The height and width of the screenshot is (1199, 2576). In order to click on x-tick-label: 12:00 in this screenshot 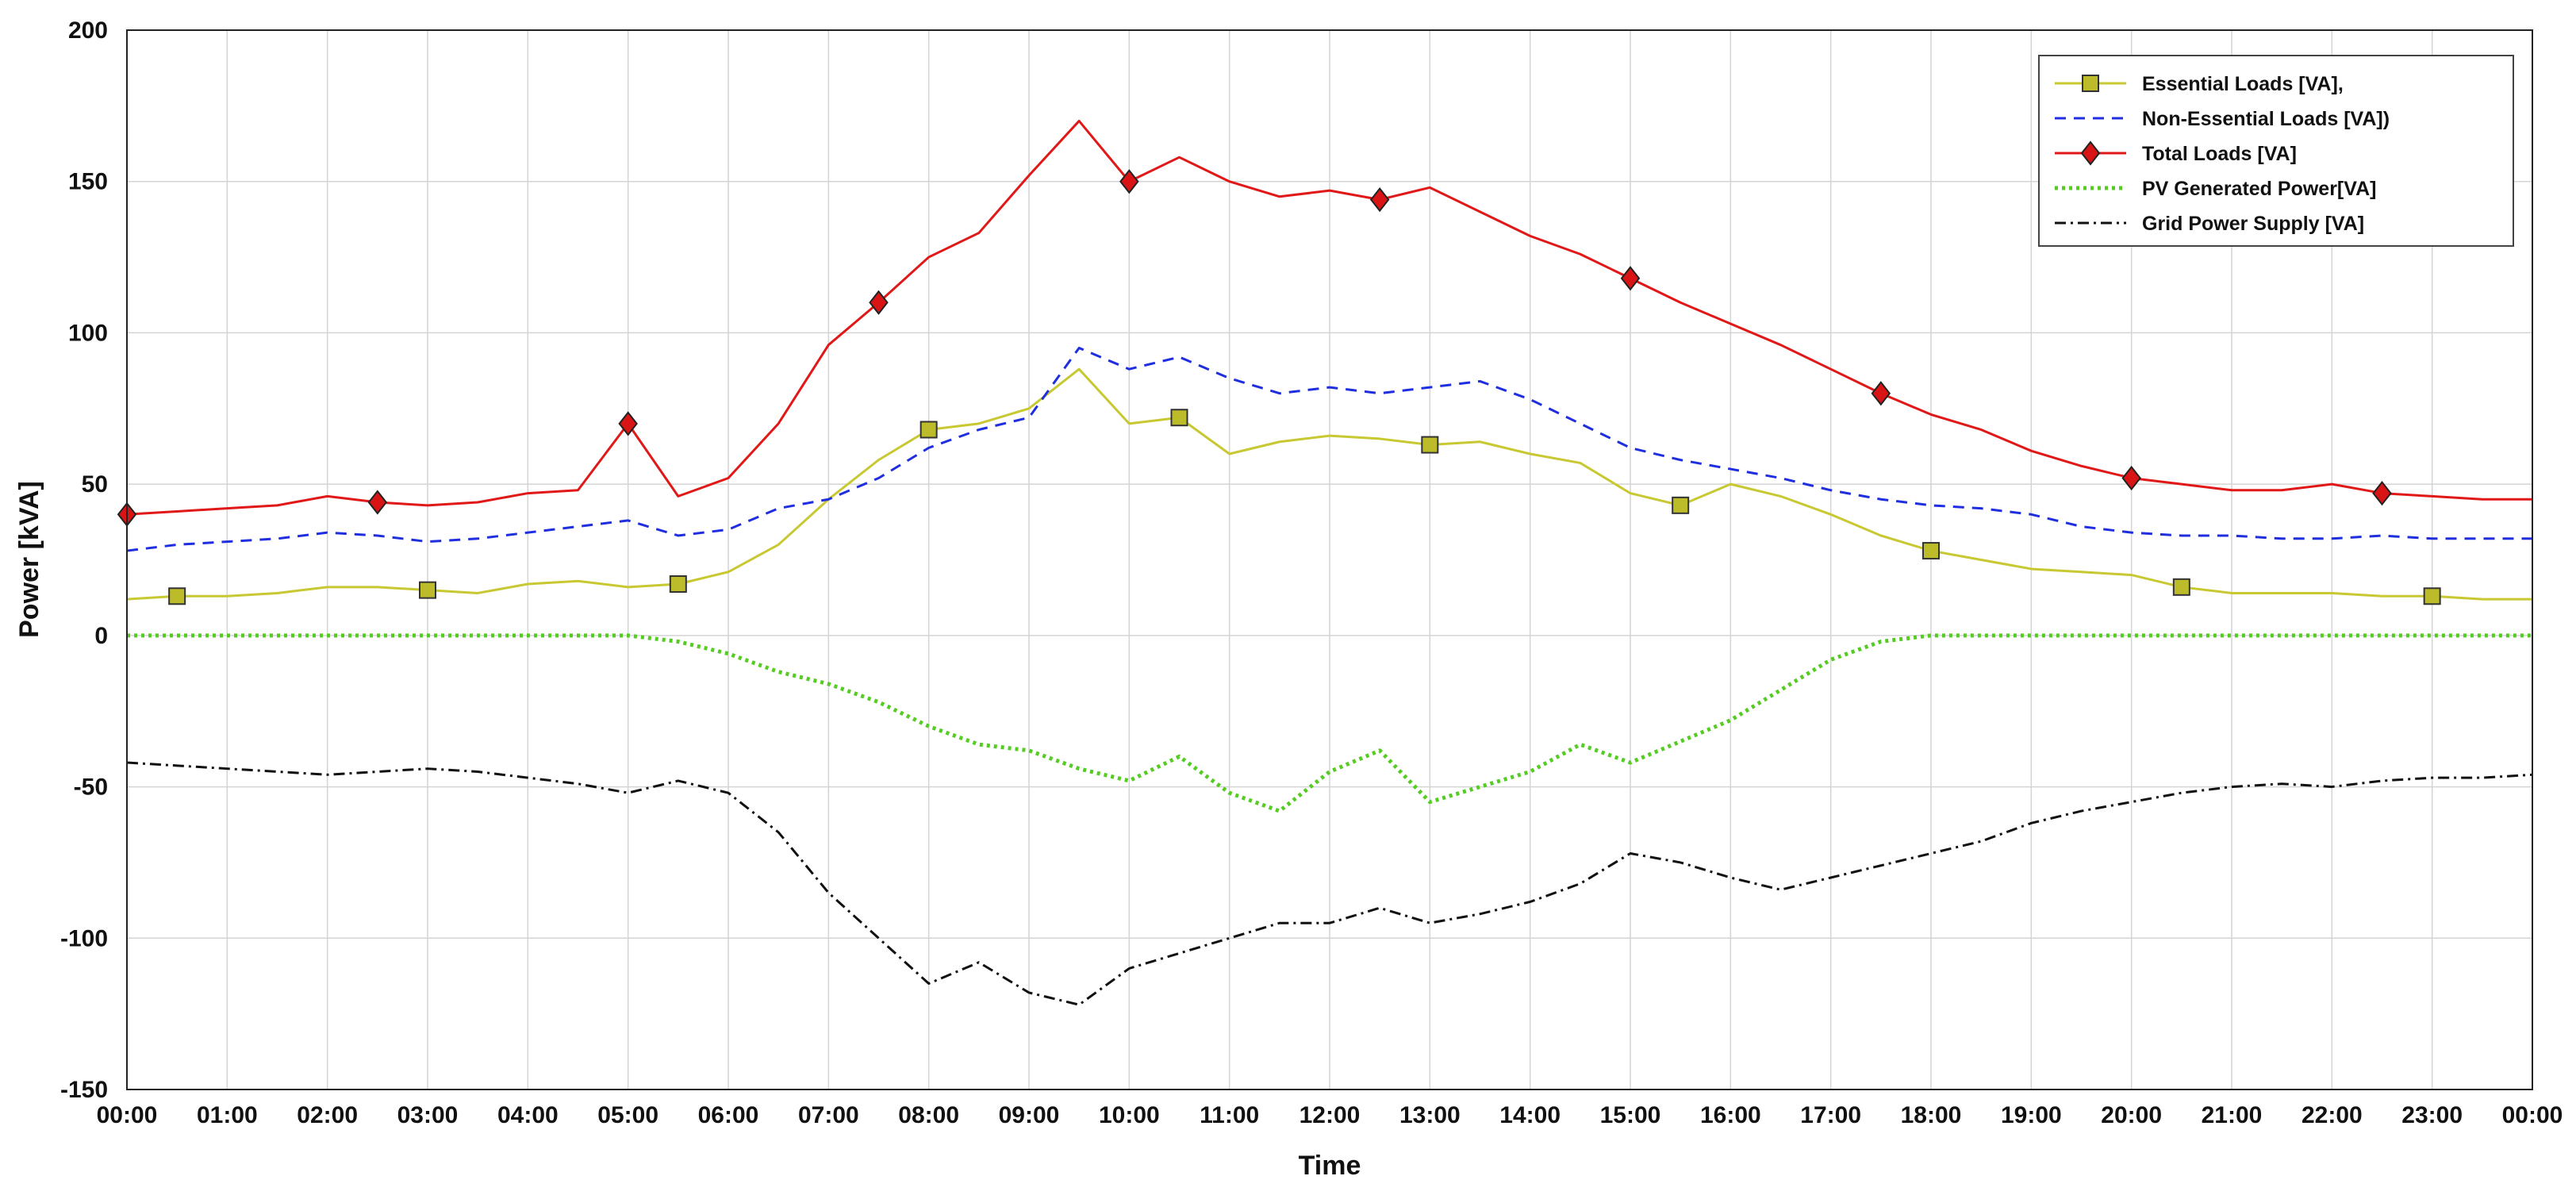, I will do `click(1330, 1115)`.